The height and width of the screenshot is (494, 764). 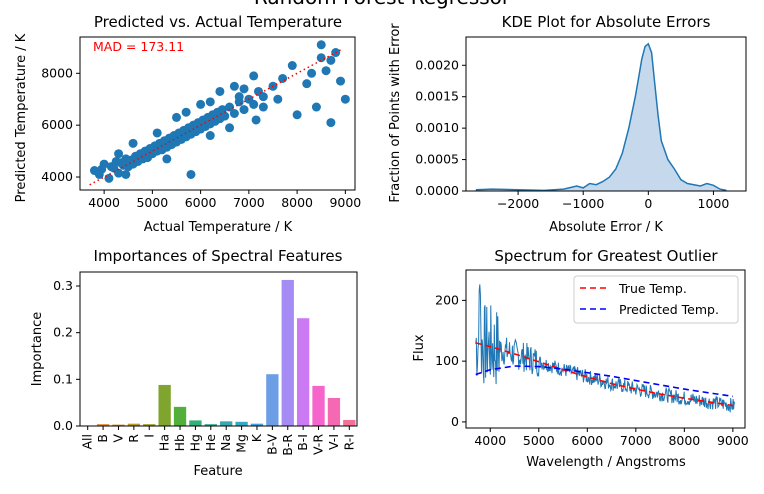 I want to click on bar-xtick-label: He, so click(x=210, y=442).